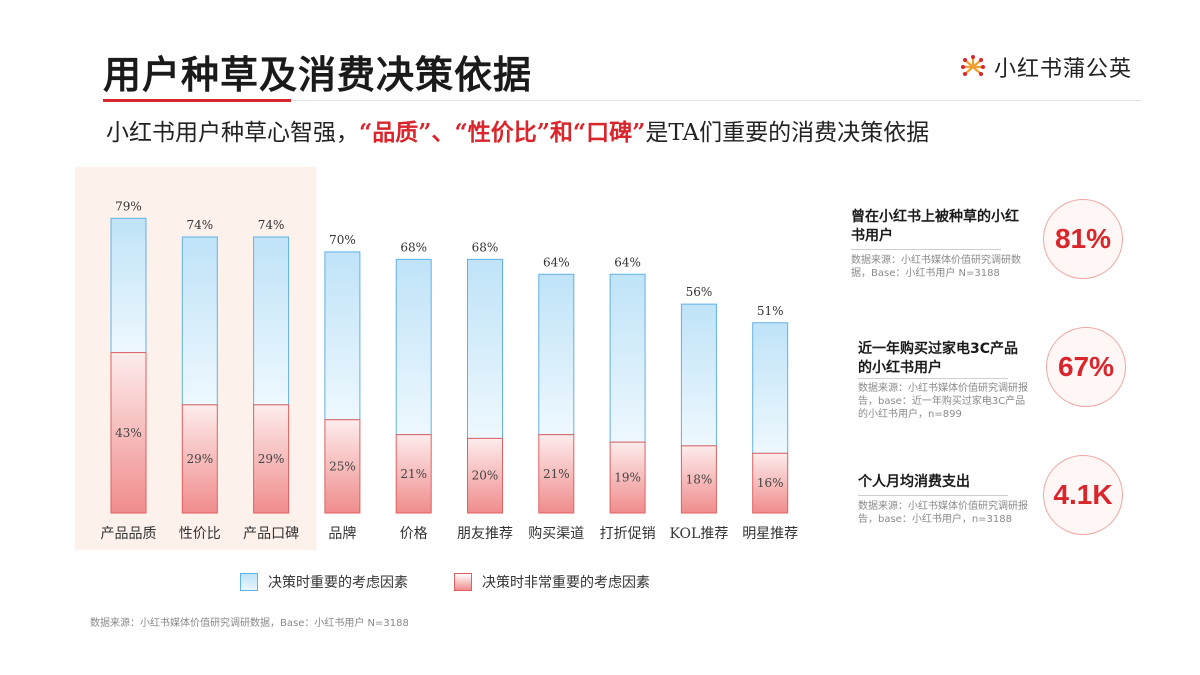 This screenshot has height=675, width=1200. What do you see at coordinates (787, 133) in the screenshot?
I see `subtitle-tail: 是TA们重要的消费决策依据` at bounding box center [787, 133].